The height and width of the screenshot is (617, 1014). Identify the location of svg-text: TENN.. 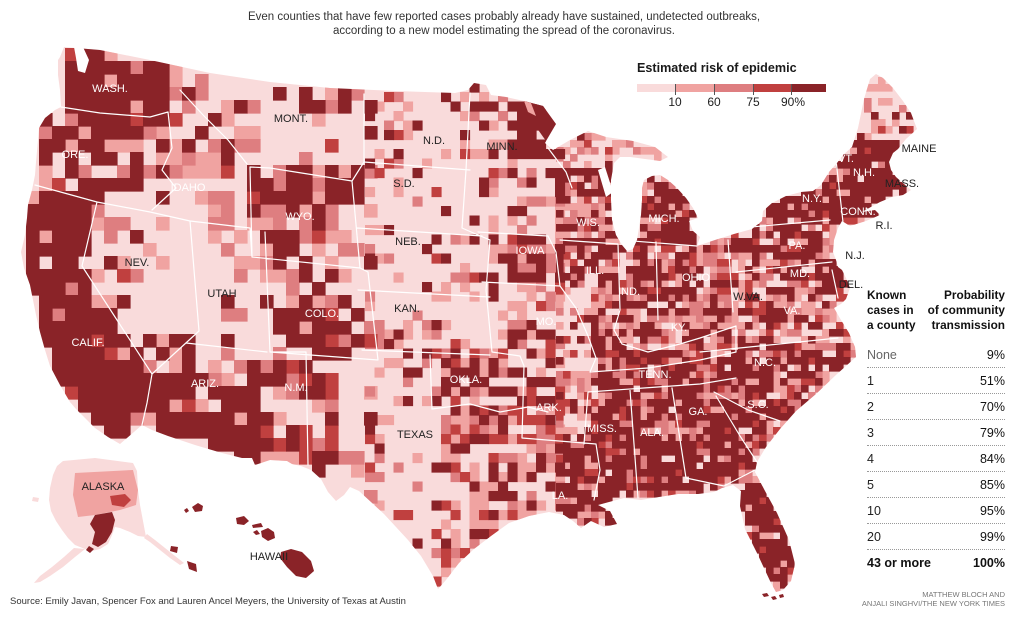
(655, 375).